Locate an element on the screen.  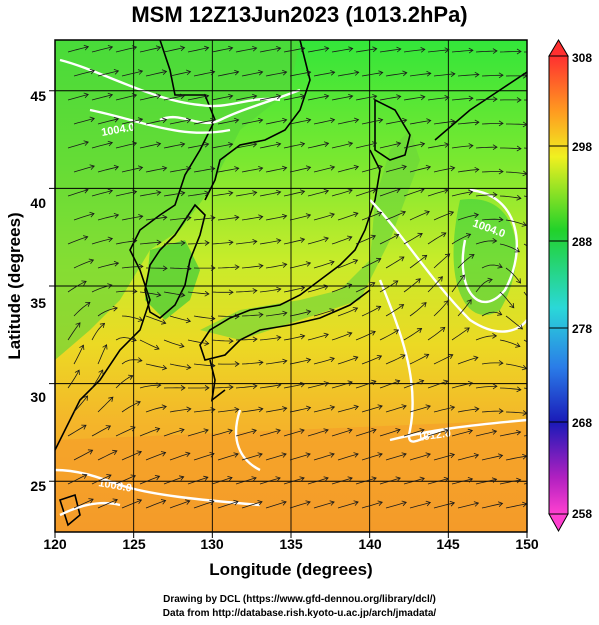
colorbar-tick-label: 258 is located at coordinates (582, 514).